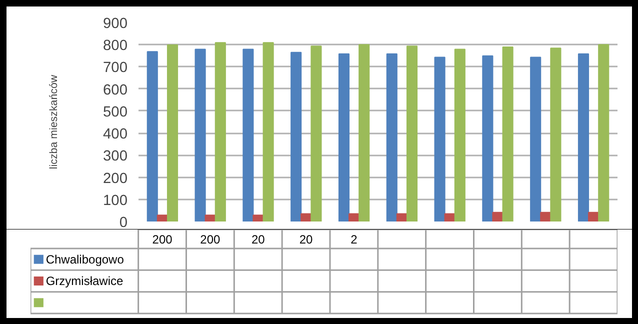 The height and width of the screenshot is (324, 638). What do you see at coordinates (115, 90) in the screenshot?
I see `y-tick-label: 600` at bounding box center [115, 90].